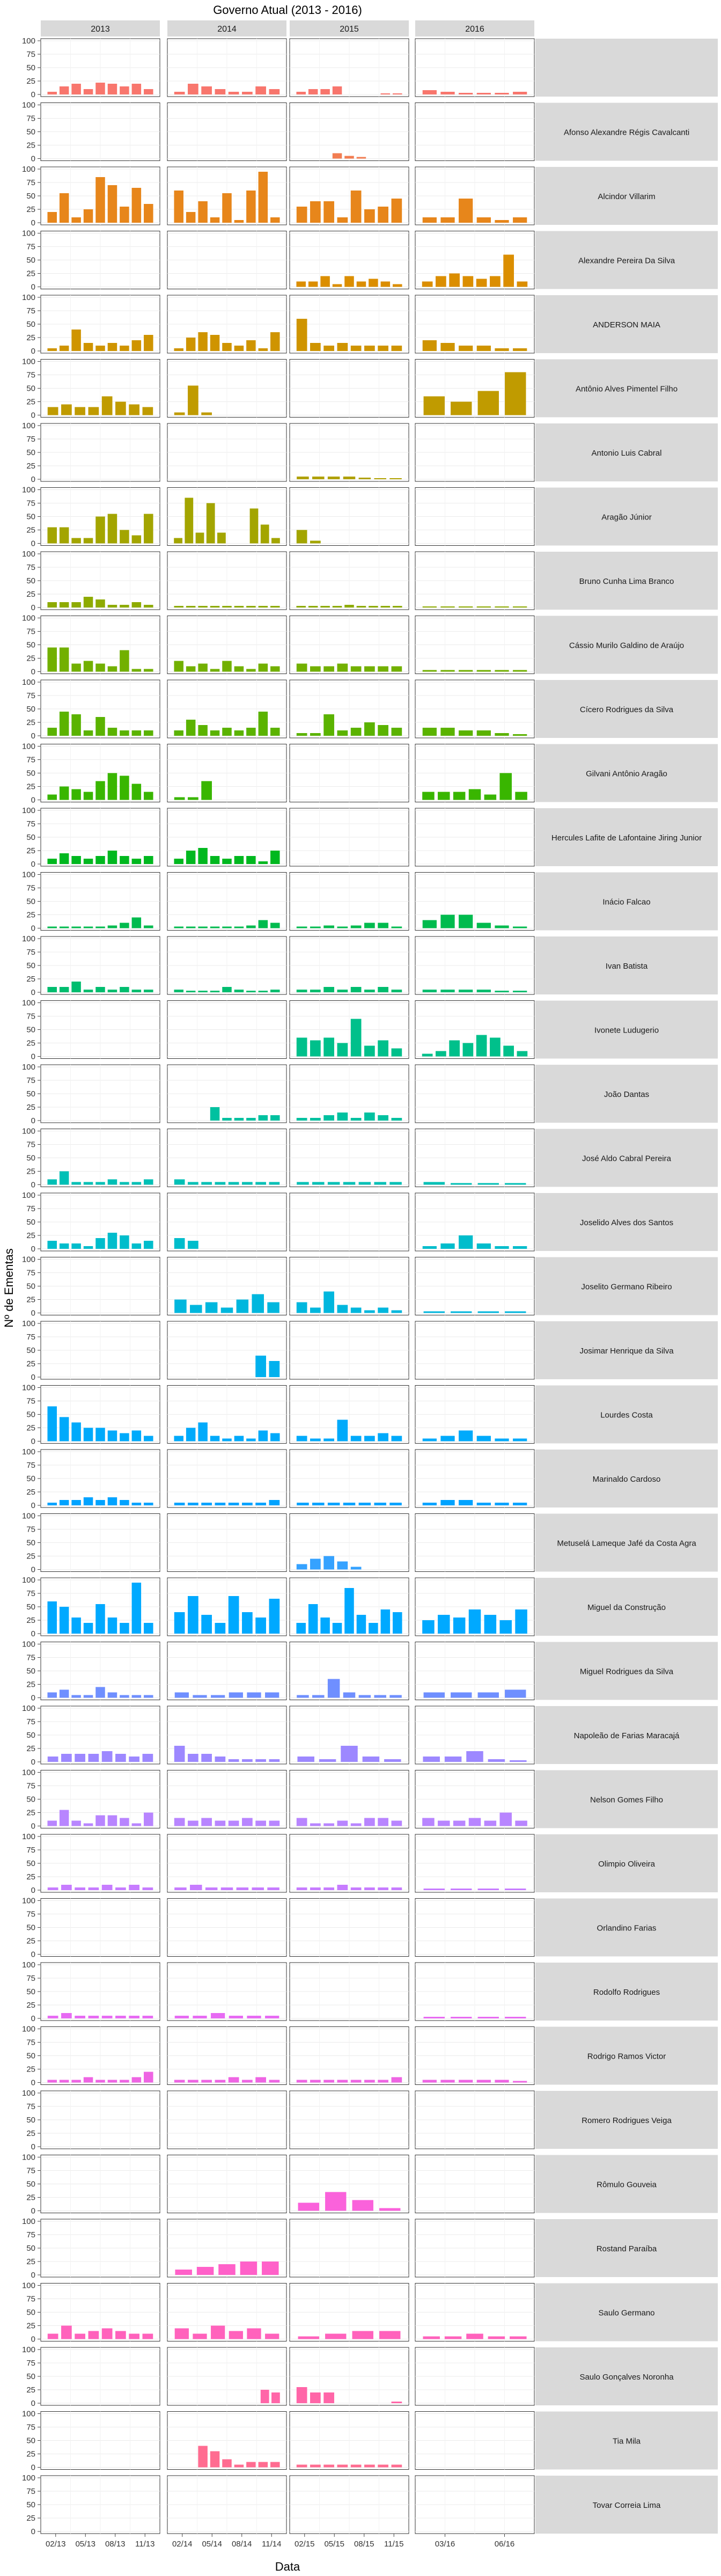 This screenshot has height=2576, width=721. I want to click on facet-row-label: Josimar Henrique da Silva, so click(627, 1351).